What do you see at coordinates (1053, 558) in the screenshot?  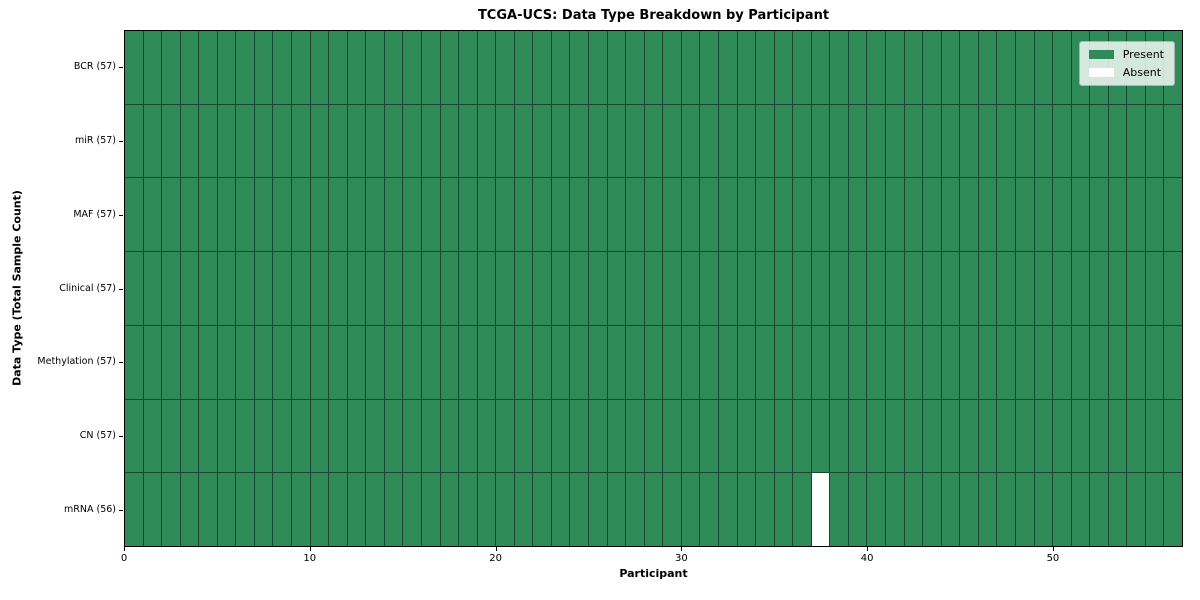 I see `x-tick-label: 50` at bounding box center [1053, 558].